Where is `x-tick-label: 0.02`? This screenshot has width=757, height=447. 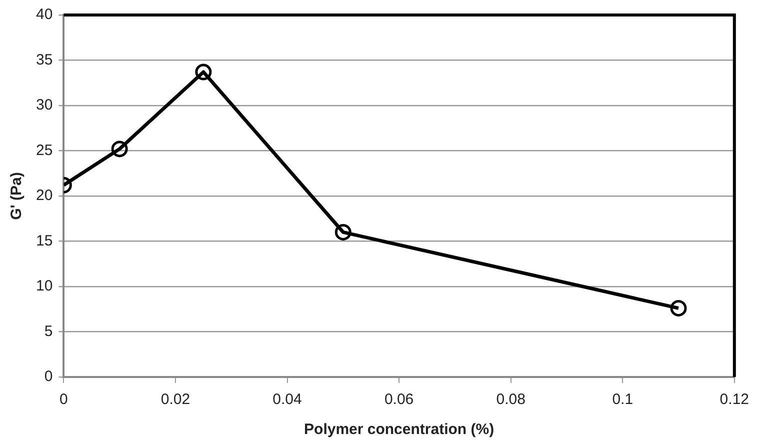
x-tick-label: 0.02 is located at coordinates (175, 399).